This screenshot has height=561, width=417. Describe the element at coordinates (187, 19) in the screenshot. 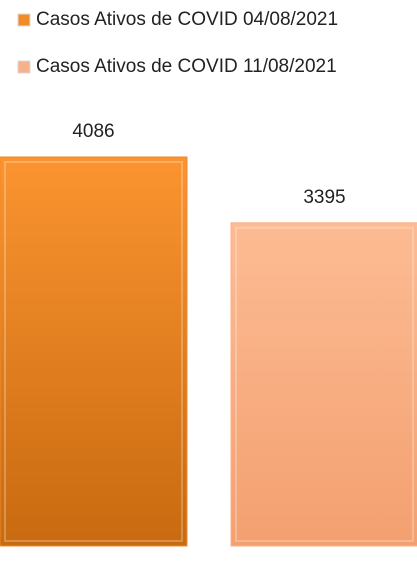

I see `legend-label: Casos Ativos de COVID 04/08/2021` at that location.